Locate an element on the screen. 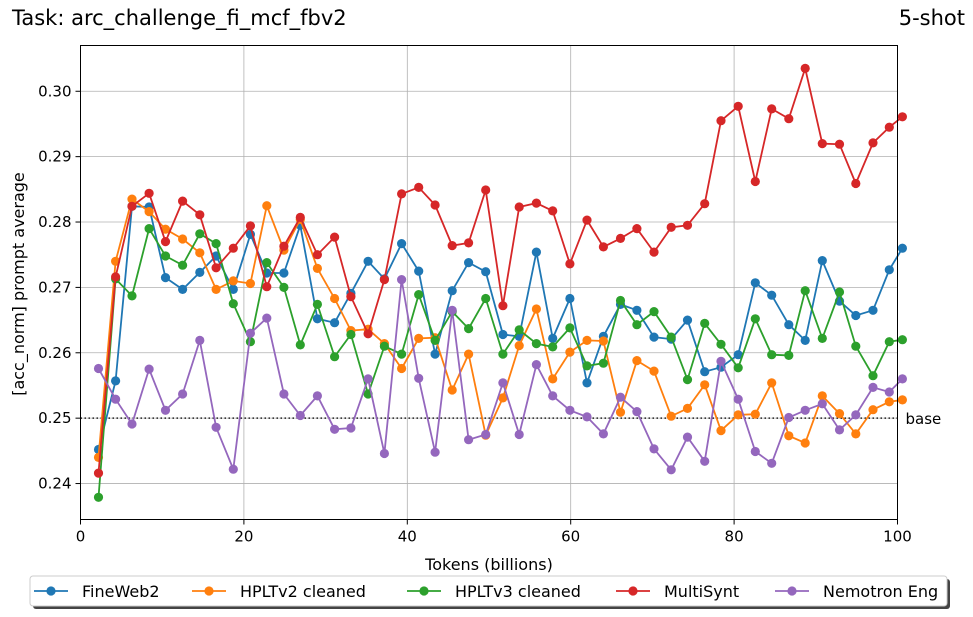 Image resolution: width=973 pixels, height=617 pixels. legend-item: MultiSynt is located at coordinates (677, 591).